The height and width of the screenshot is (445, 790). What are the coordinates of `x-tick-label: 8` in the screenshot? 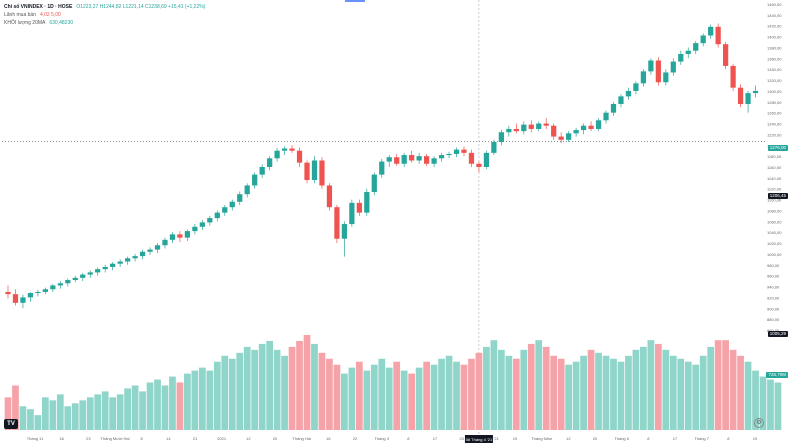 It's located at (408, 438).